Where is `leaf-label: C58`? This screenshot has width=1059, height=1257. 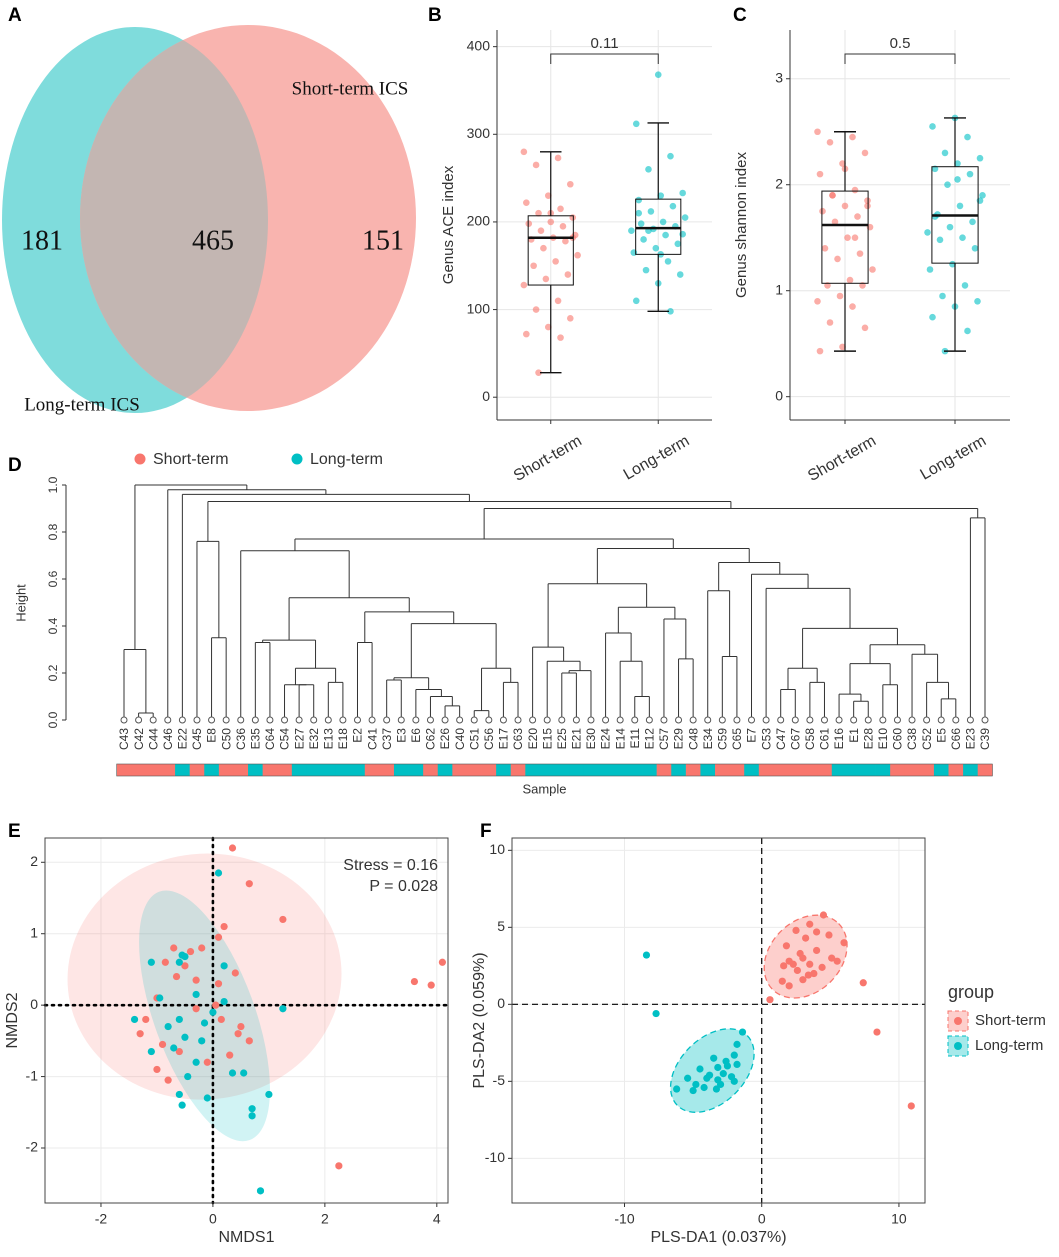
leaf-label: C58 is located at coordinates (810, 739).